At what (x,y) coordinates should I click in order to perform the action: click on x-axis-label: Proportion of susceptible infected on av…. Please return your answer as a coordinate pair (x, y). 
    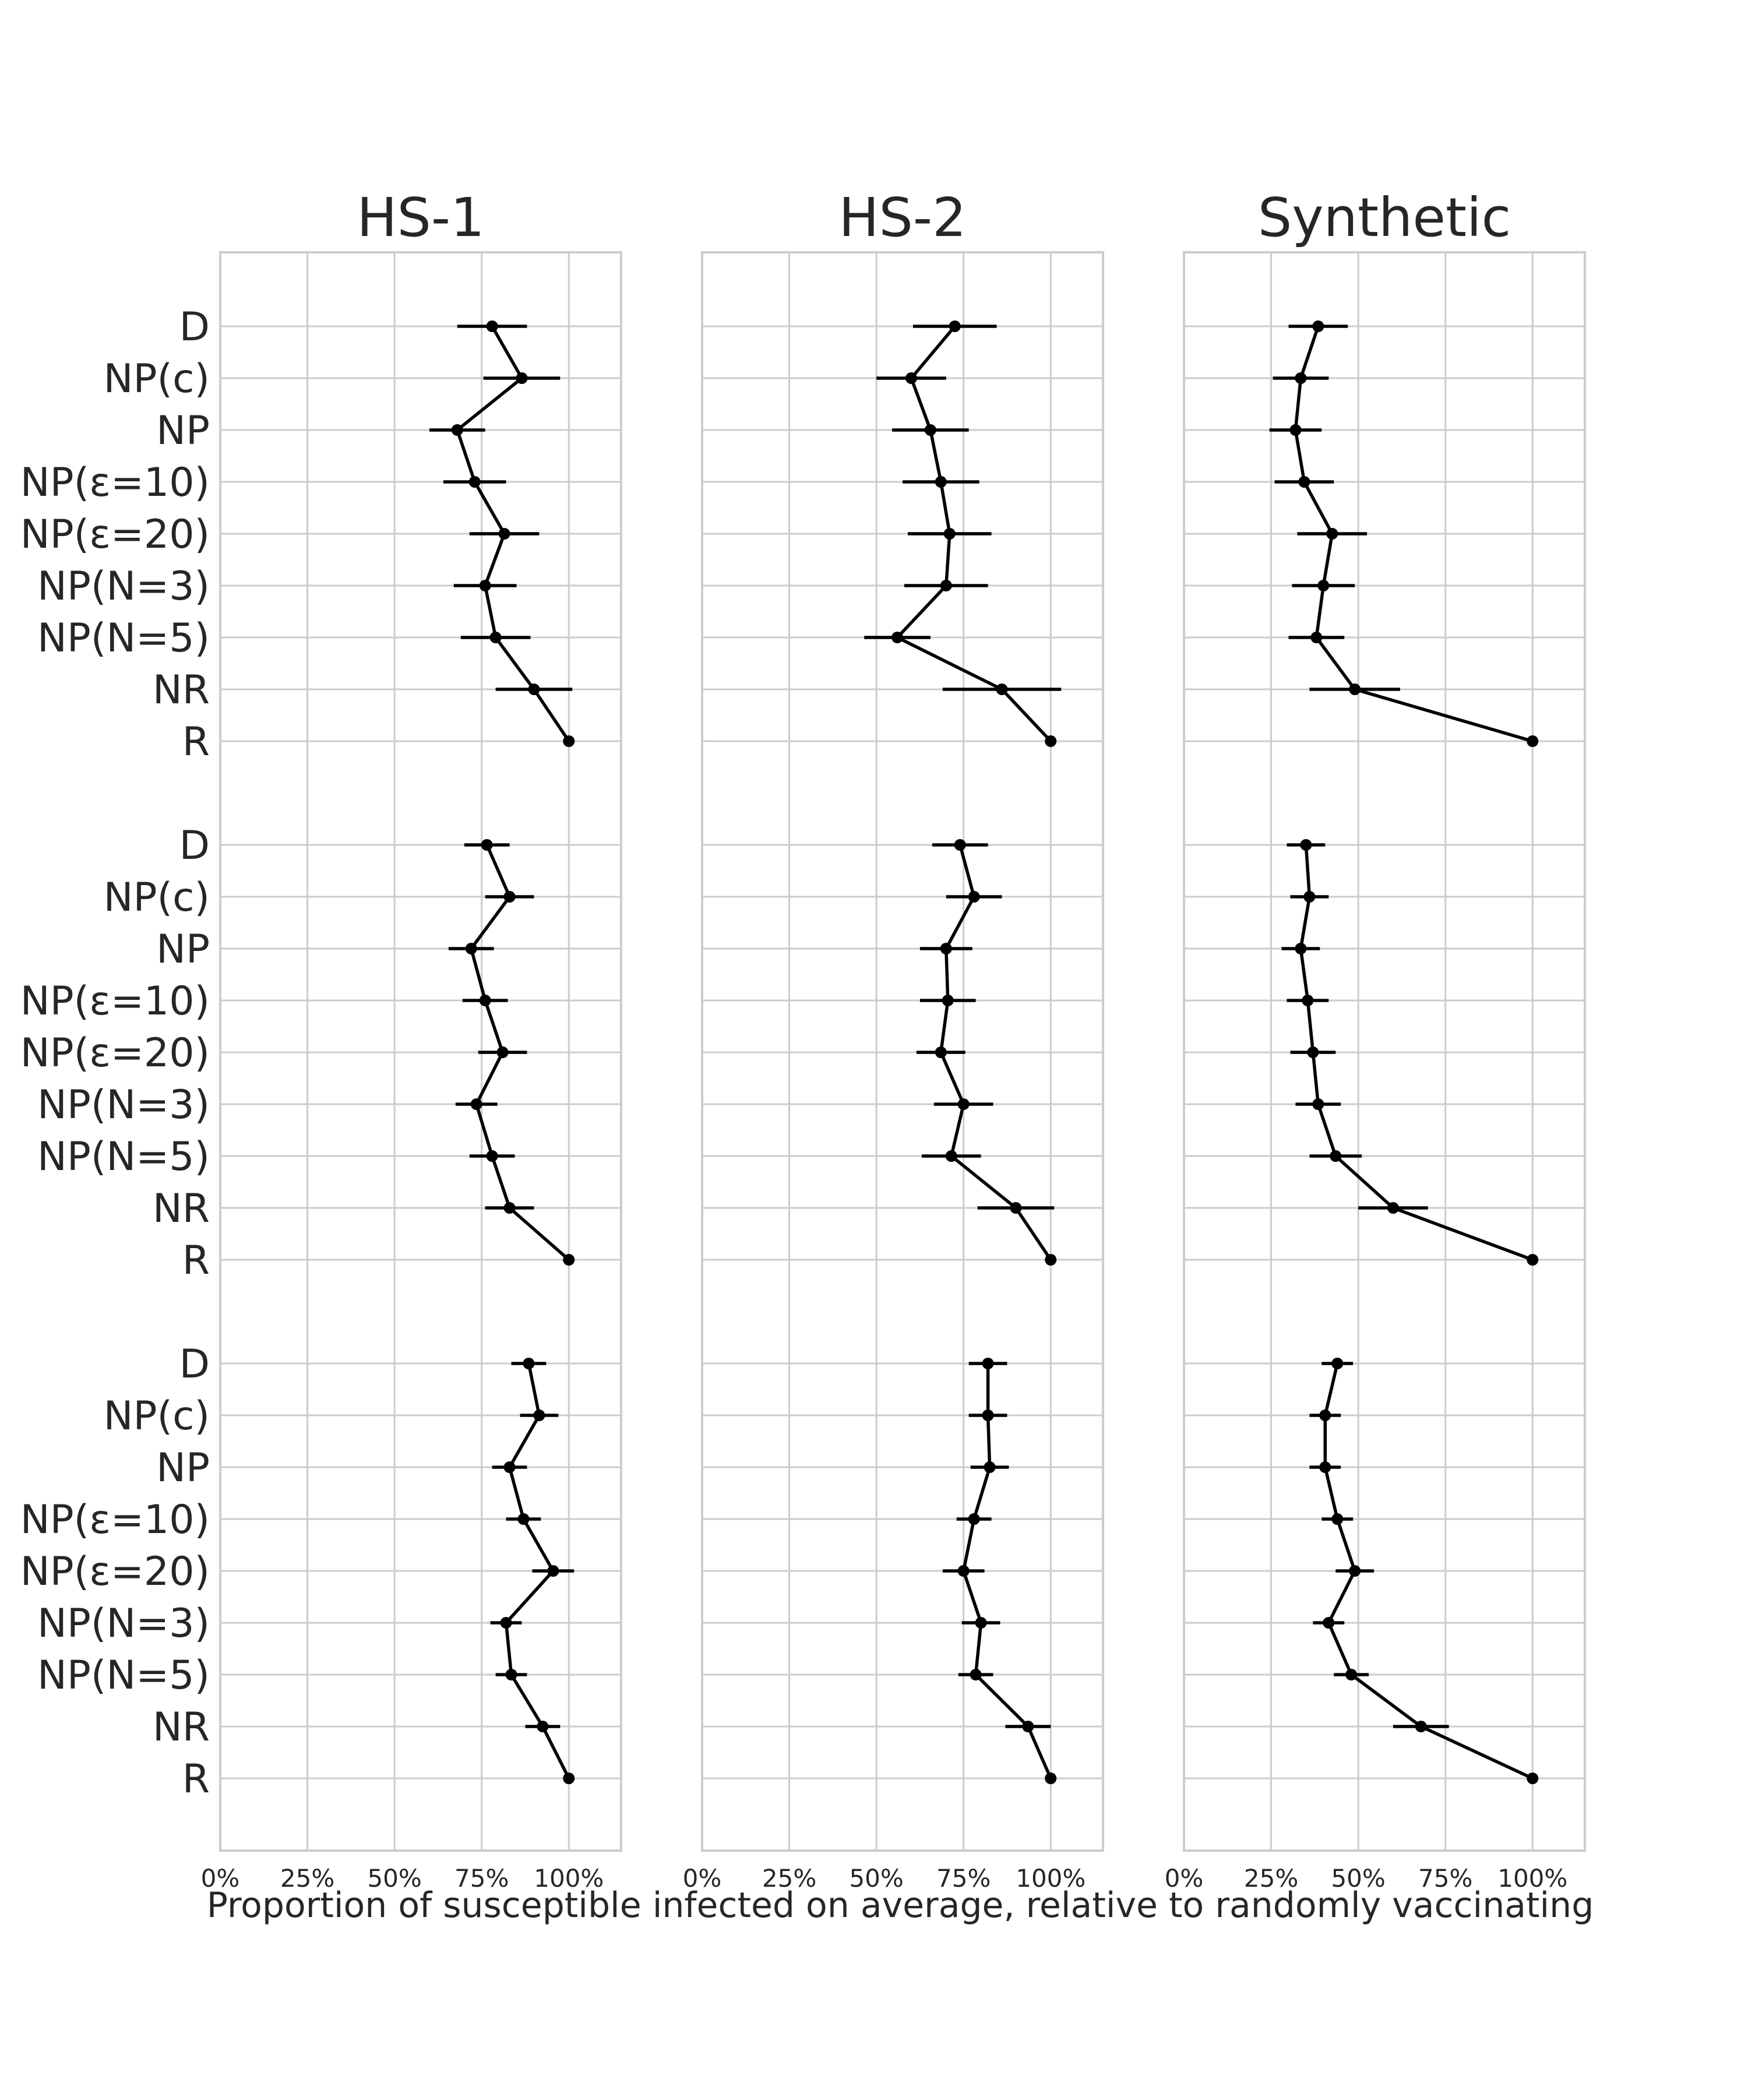
    Looking at the image, I should click on (900, 1905).